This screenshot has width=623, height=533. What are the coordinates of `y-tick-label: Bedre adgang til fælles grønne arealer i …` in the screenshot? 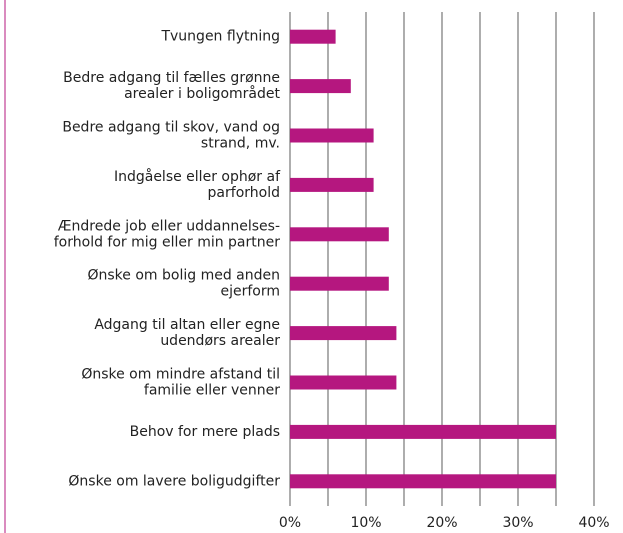 It's located at (171, 86).